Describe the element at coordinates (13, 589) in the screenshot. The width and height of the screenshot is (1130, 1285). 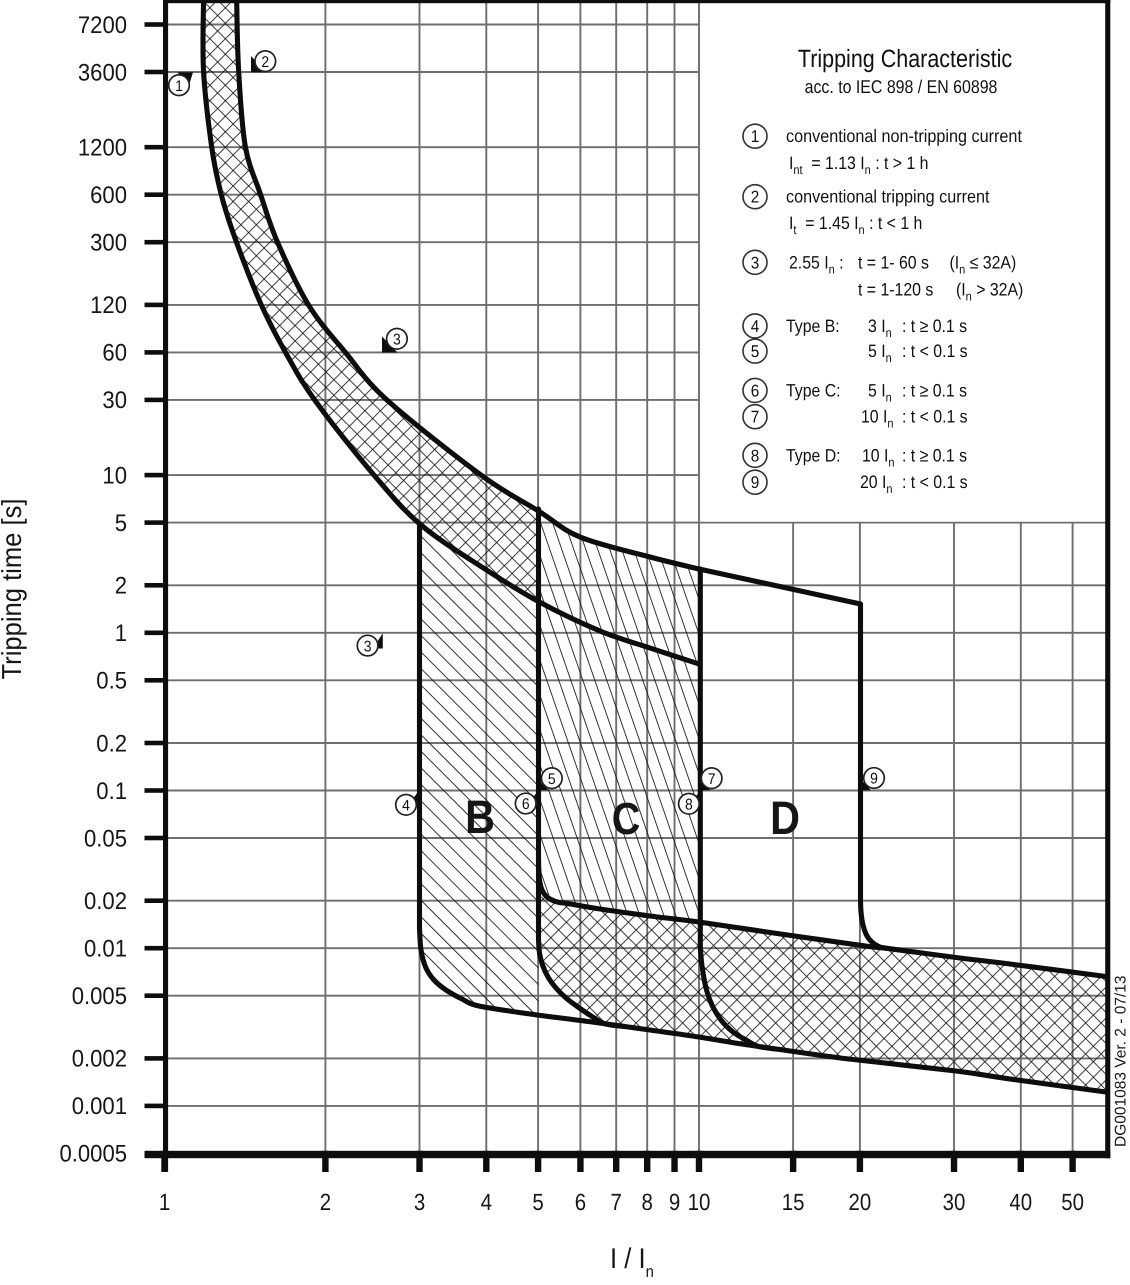
I see `svg-text: Tripping time [s]` at that location.